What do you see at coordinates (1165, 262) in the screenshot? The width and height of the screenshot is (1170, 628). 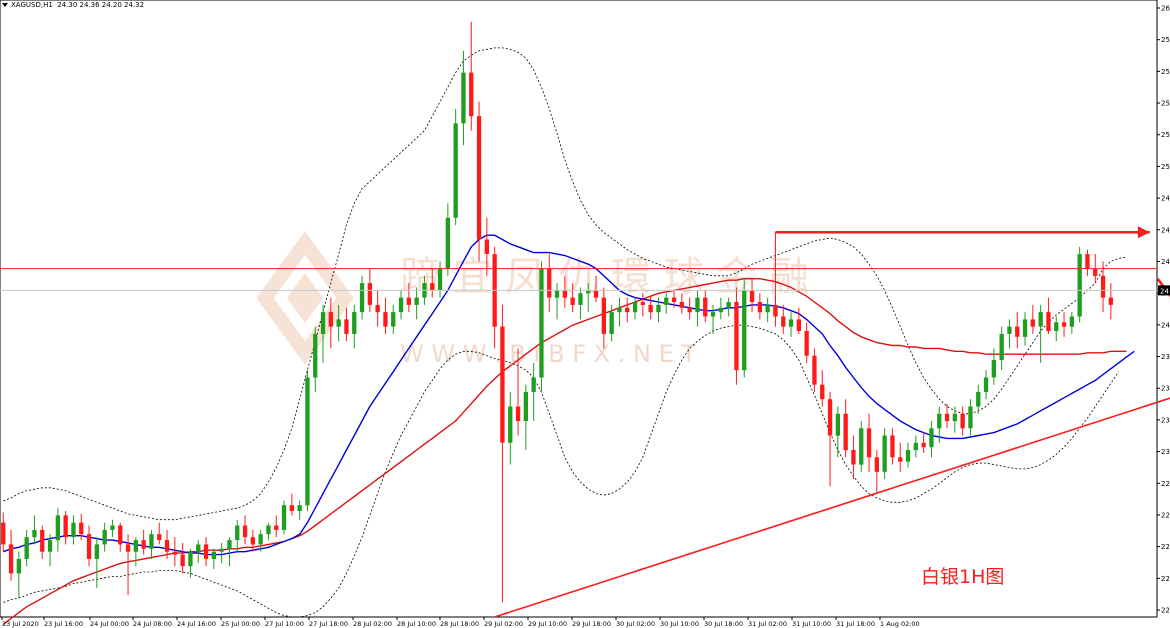 I see `y-tick-label: 24` at bounding box center [1165, 262].